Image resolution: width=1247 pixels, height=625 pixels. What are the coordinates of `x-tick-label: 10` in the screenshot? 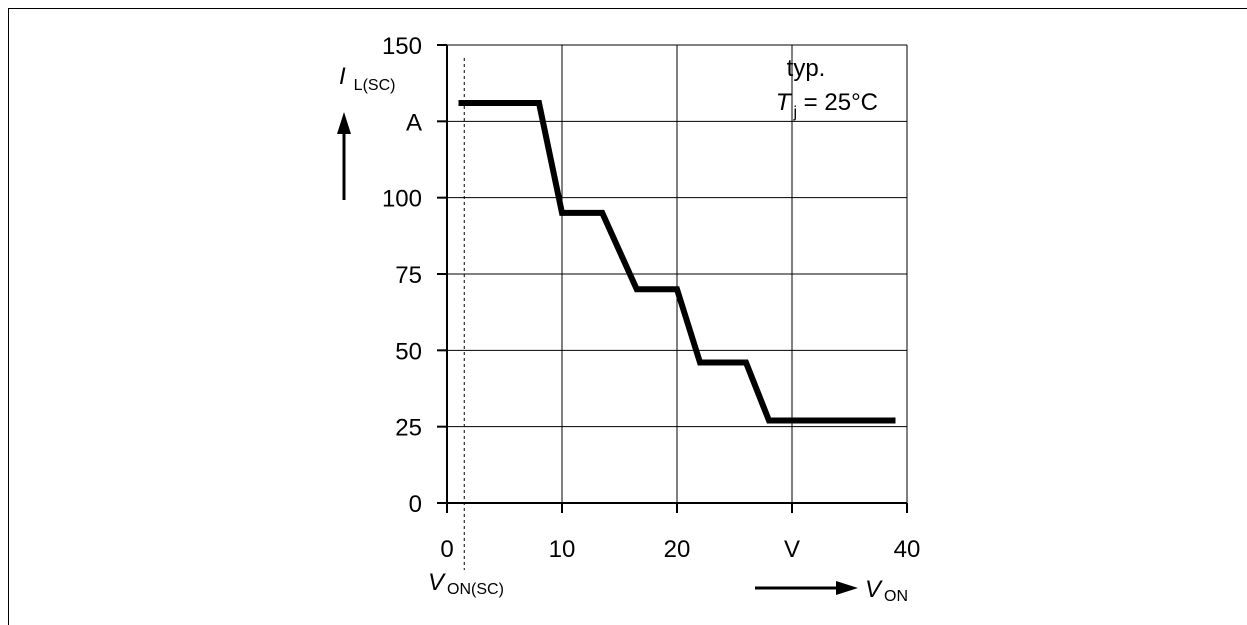 It's located at (562, 549).